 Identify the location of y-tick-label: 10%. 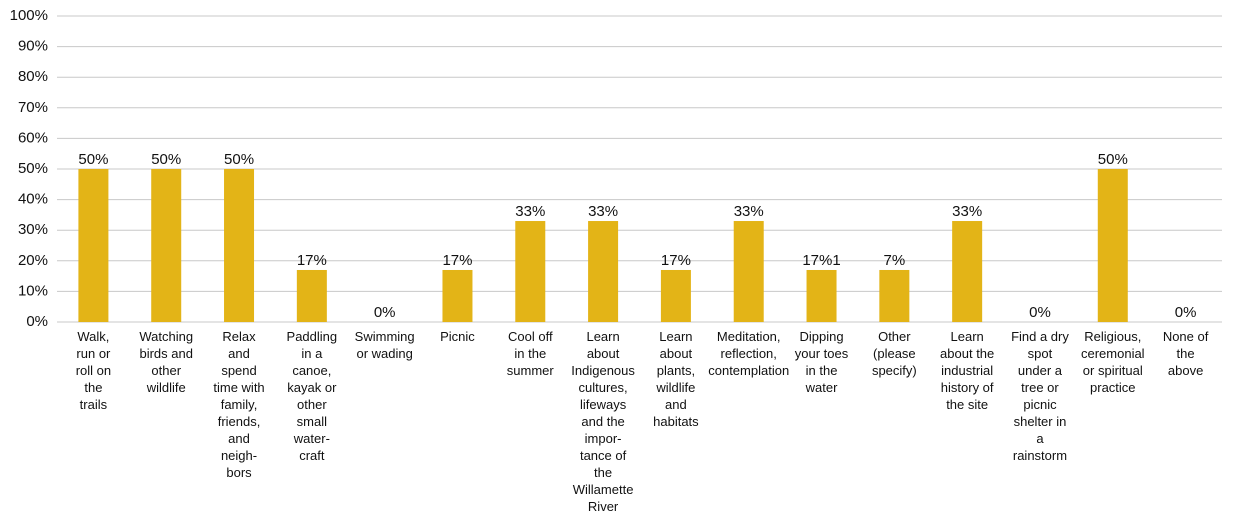
(33, 290).